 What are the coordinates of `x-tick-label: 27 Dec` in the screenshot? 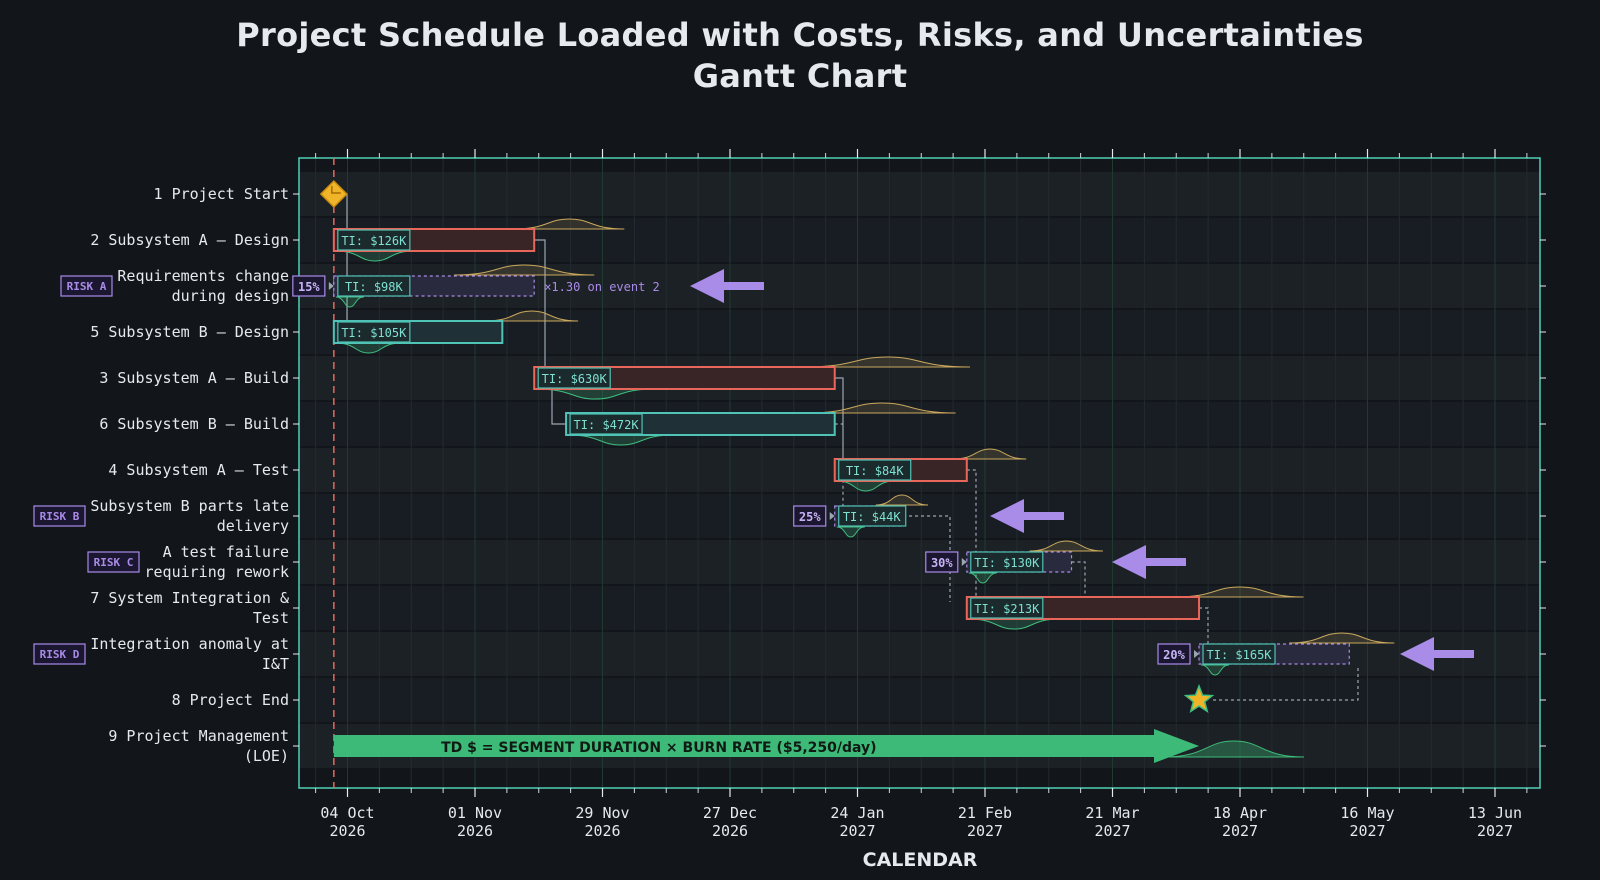 It's located at (730, 813).